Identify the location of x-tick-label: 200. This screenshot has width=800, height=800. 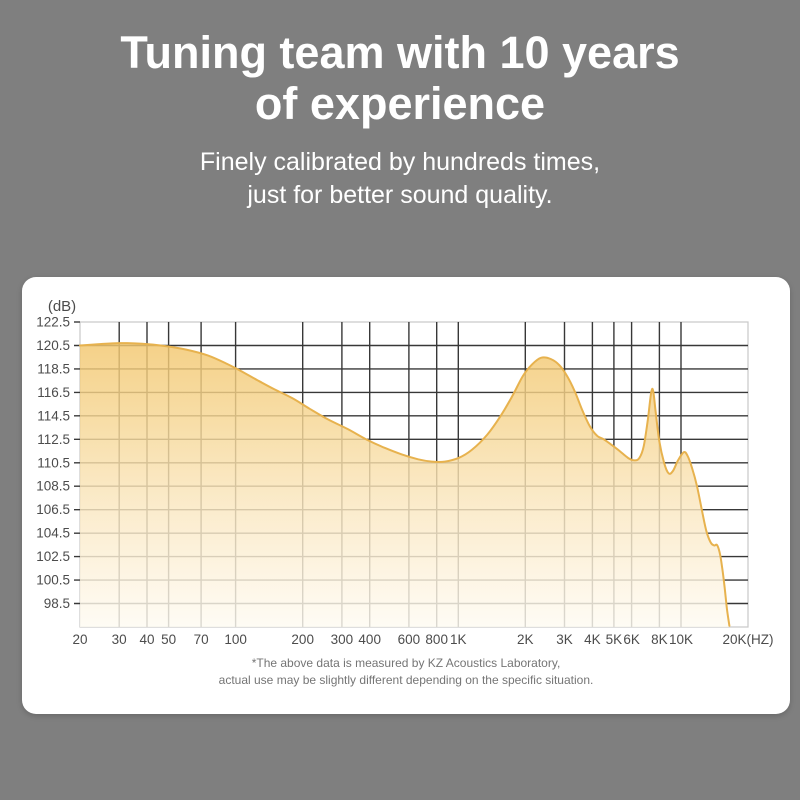
(302, 639).